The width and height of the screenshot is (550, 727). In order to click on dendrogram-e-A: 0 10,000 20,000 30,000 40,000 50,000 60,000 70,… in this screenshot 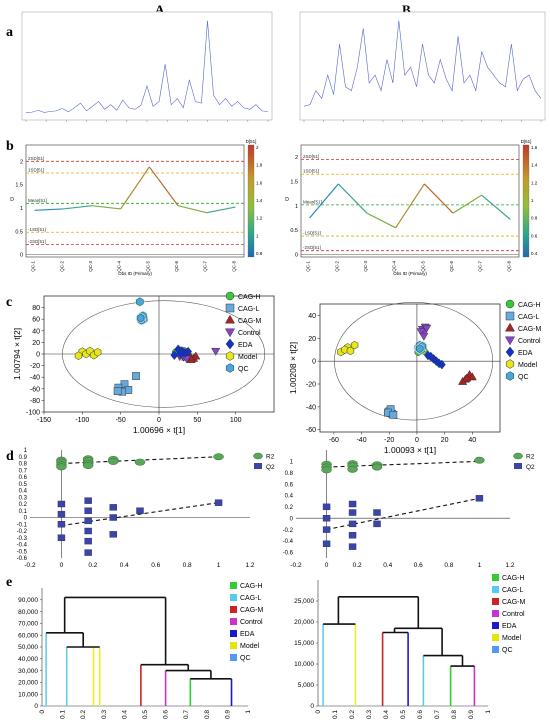, I will do `click(141, 650)`.